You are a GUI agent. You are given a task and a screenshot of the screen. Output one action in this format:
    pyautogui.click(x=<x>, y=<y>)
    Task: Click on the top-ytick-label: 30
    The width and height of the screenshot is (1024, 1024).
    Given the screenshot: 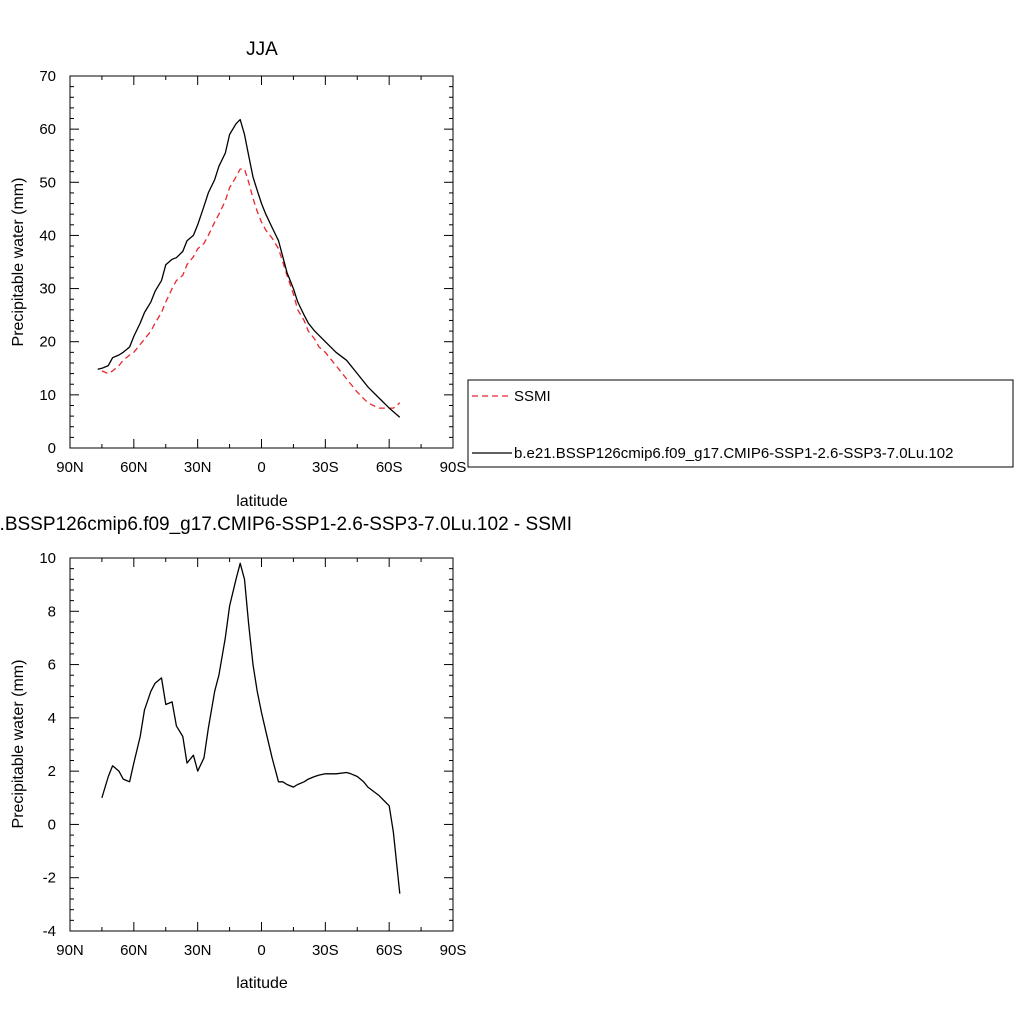 What is the action you would take?
    pyautogui.click(x=47, y=289)
    